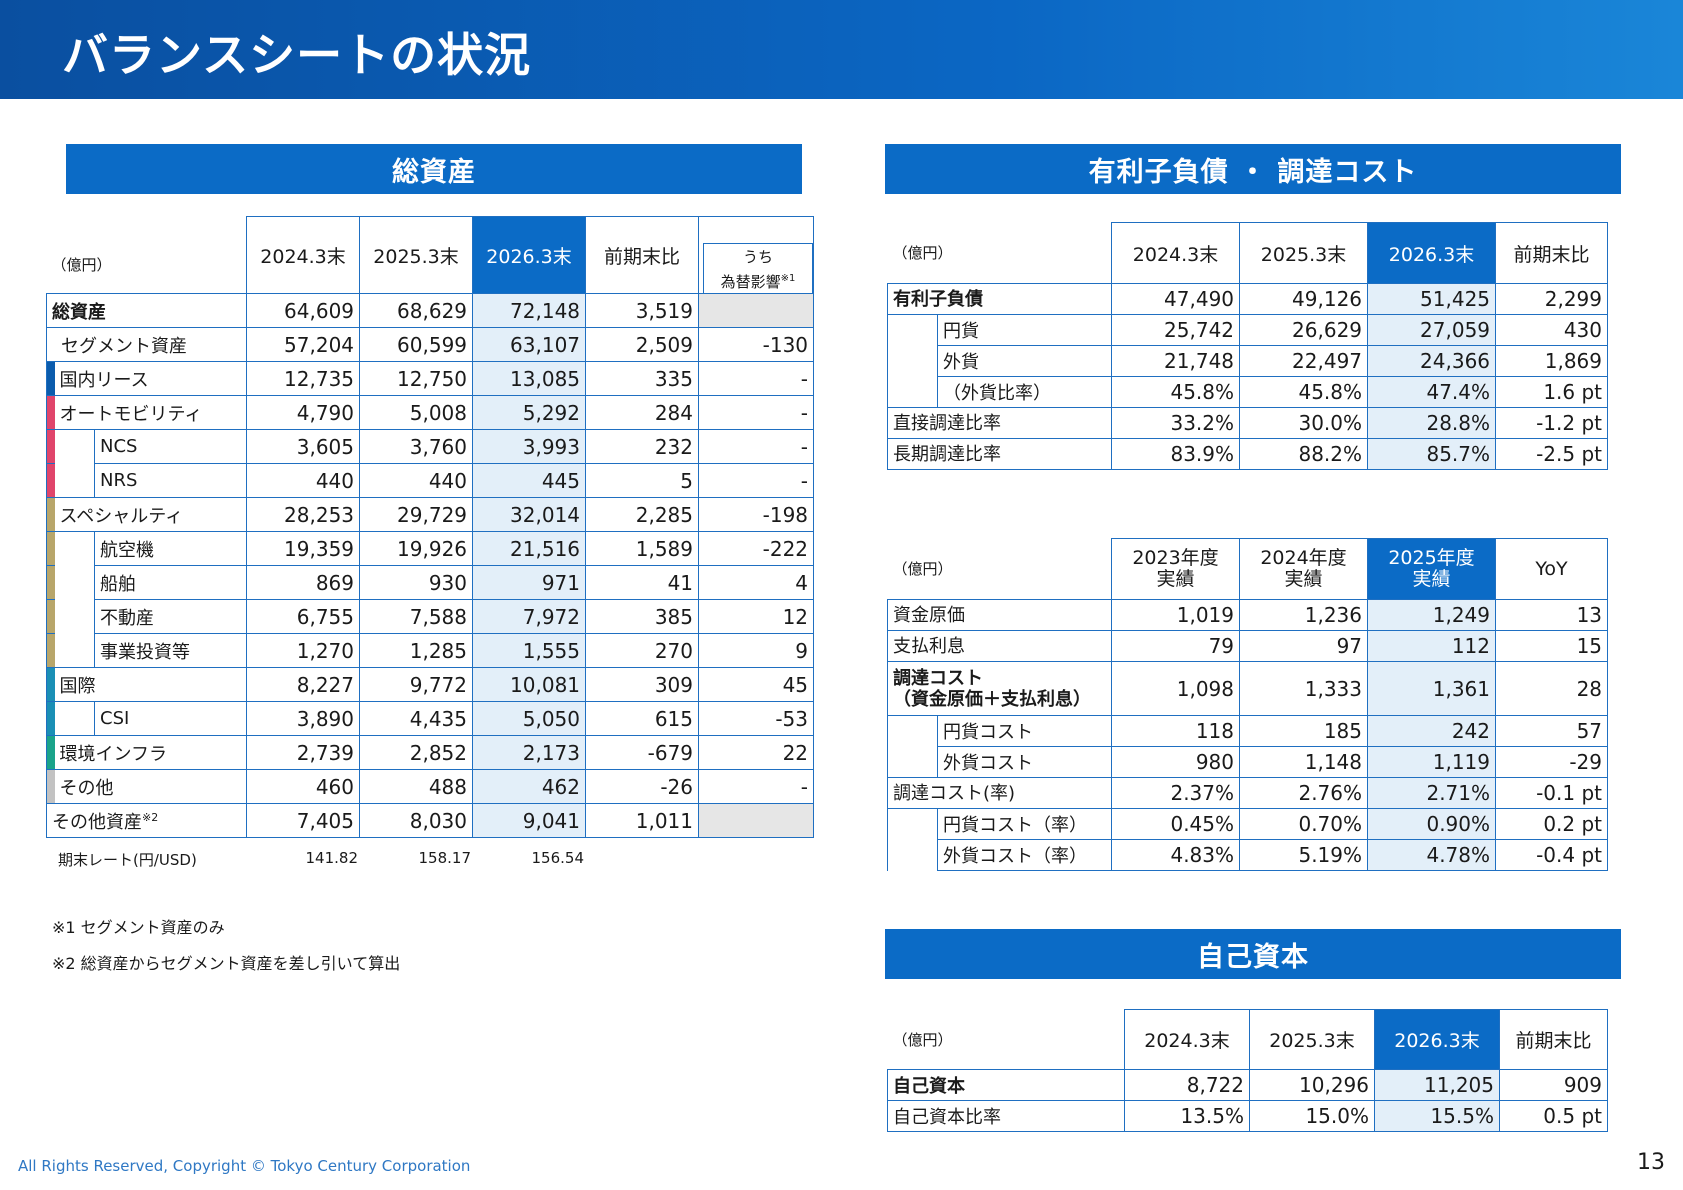 The image size is (1683, 1190). I want to click on table-cell: 13,085, so click(529, 378).